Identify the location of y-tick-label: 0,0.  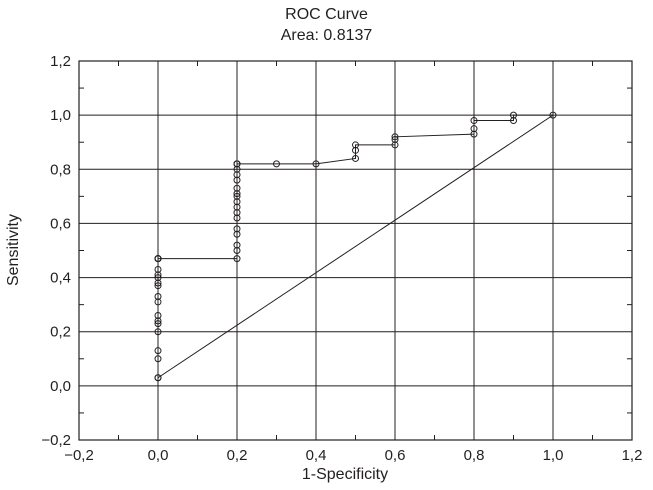
(60, 386).